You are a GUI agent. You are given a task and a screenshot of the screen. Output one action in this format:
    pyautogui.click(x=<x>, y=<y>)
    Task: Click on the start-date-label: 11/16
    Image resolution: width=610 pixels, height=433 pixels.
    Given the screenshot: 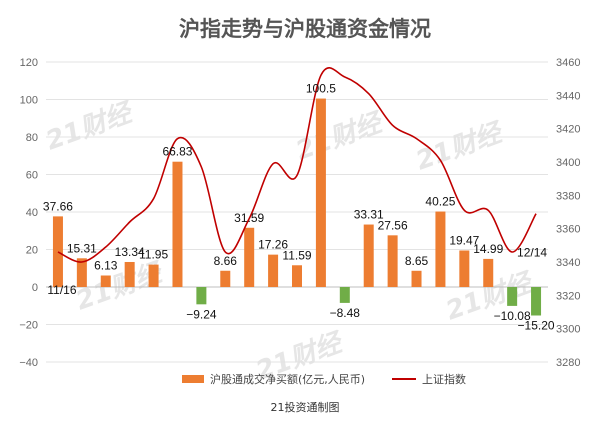 What is the action you would take?
    pyautogui.click(x=61, y=290)
    